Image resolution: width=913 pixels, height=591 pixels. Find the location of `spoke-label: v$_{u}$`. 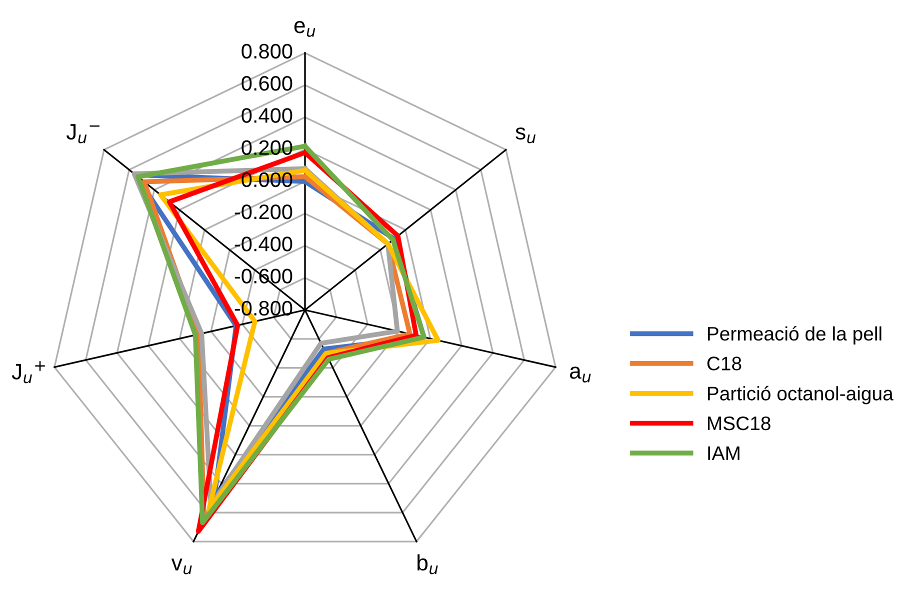

spoke-label: v$_{u}$ is located at coordinates (181, 566).